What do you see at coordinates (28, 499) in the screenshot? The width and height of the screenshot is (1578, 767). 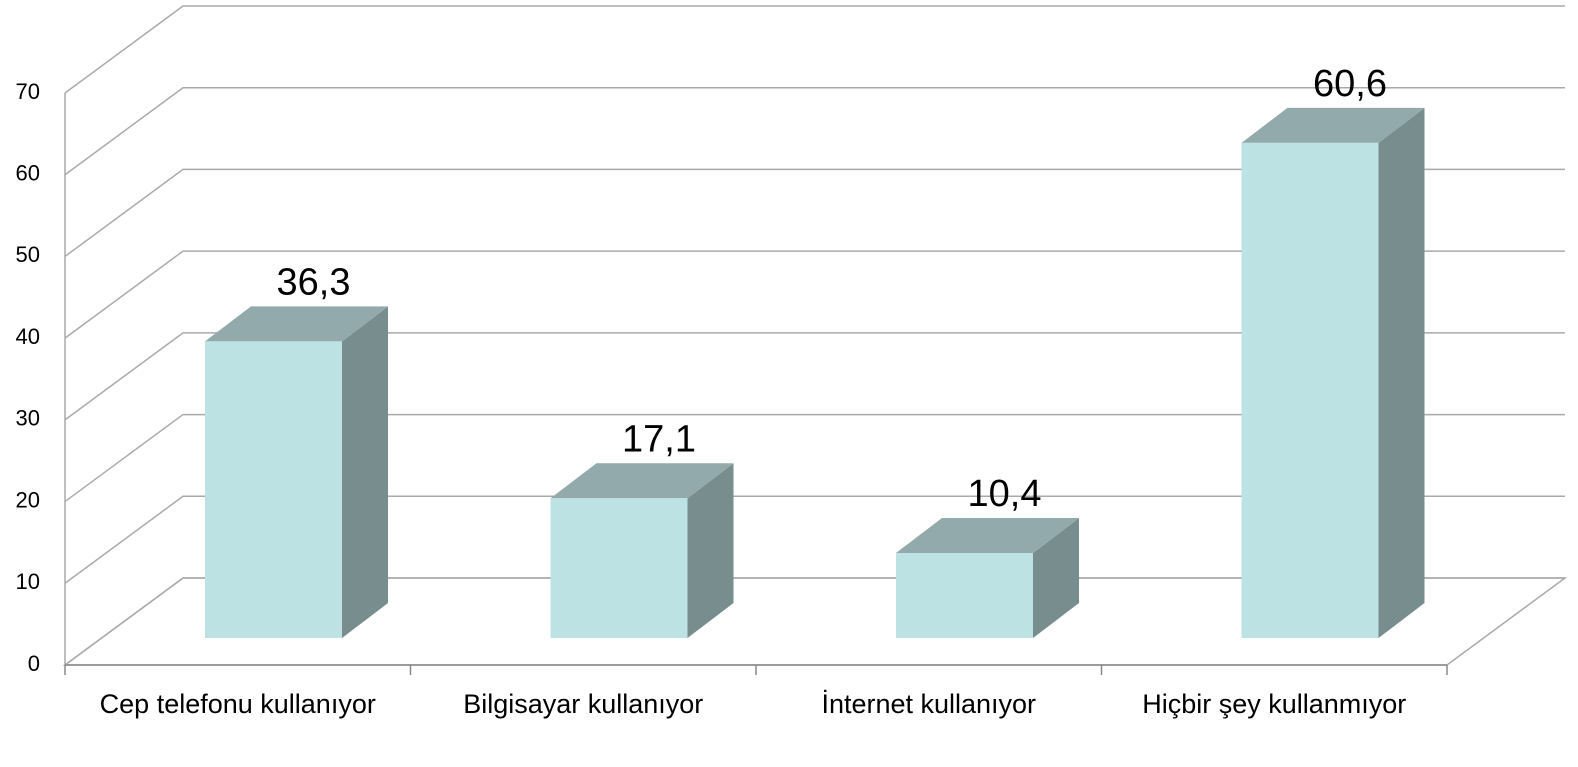 I see `y-tick-label: 20` at bounding box center [28, 499].